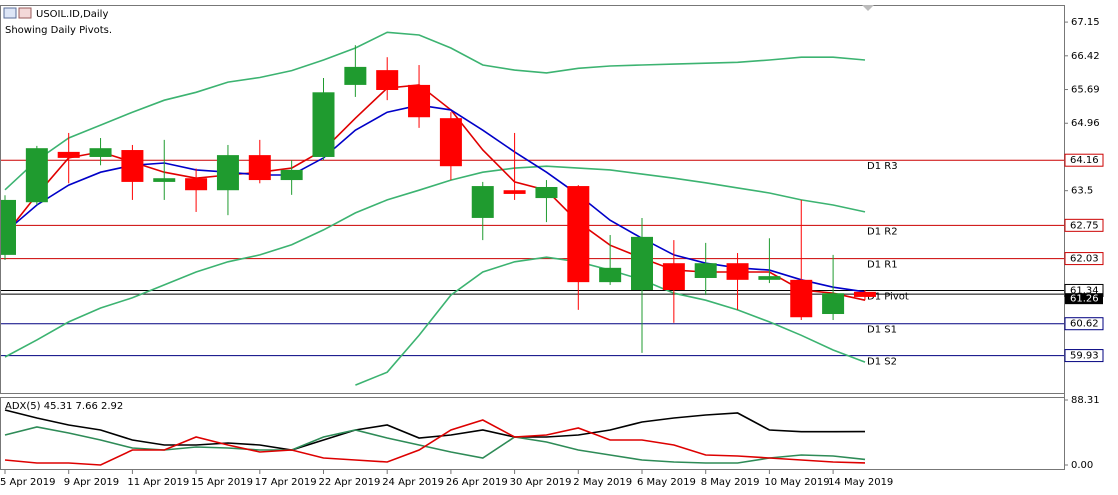 This screenshot has width=1118, height=495. What do you see at coordinates (286, 482) in the screenshot?
I see `x-tick-label: 17 Apr 2019` at bounding box center [286, 482].